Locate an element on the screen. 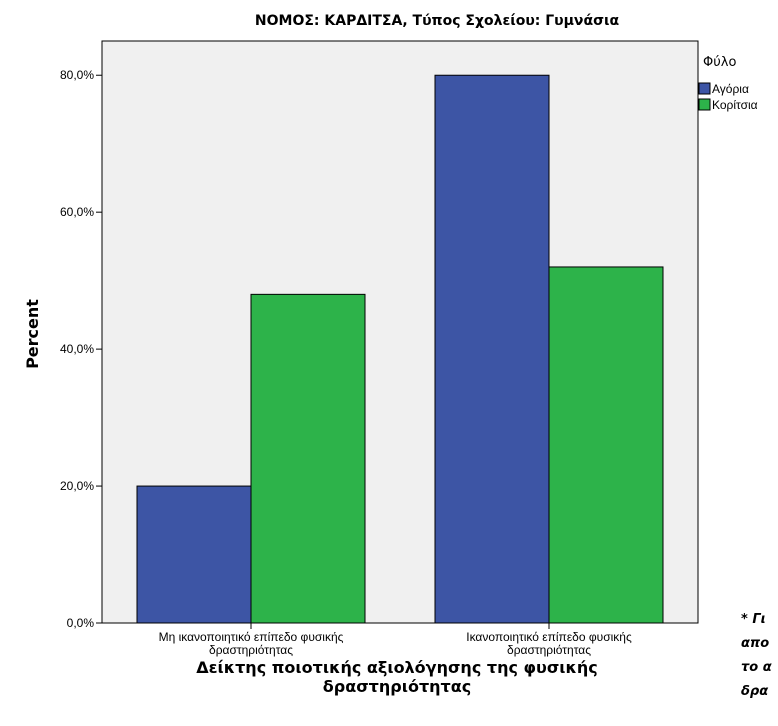 This screenshot has height=726, width=778. bar-Κορίτσια-1 is located at coordinates (606, 445).